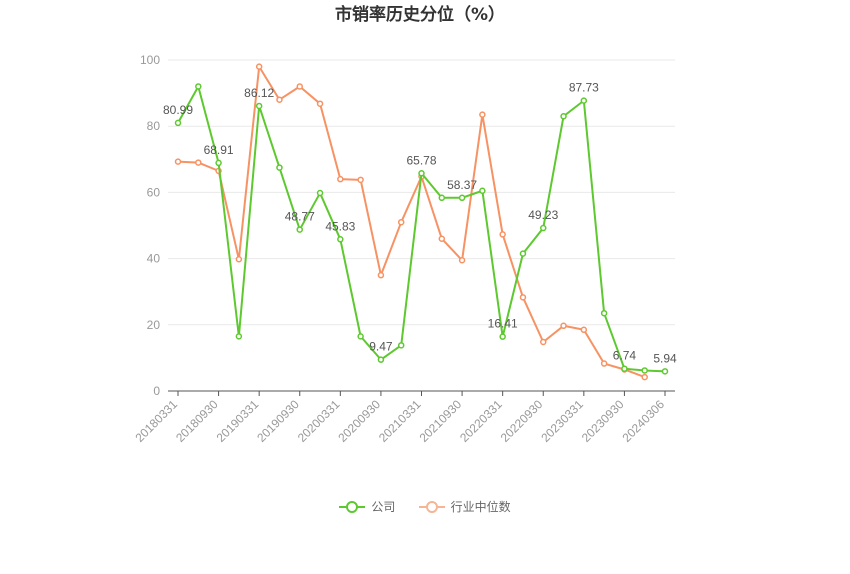  What do you see at coordinates (197, 421) in the screenshot?
I see `x-tick-label: 20180930` at bounding box center [197, 421].